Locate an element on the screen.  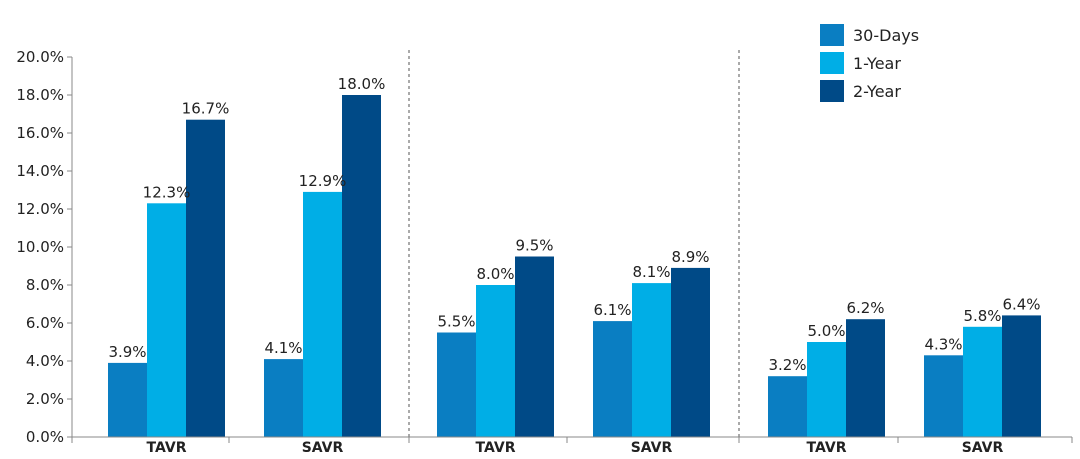
data-label: 5.0% is located at coordinates (826, 331).